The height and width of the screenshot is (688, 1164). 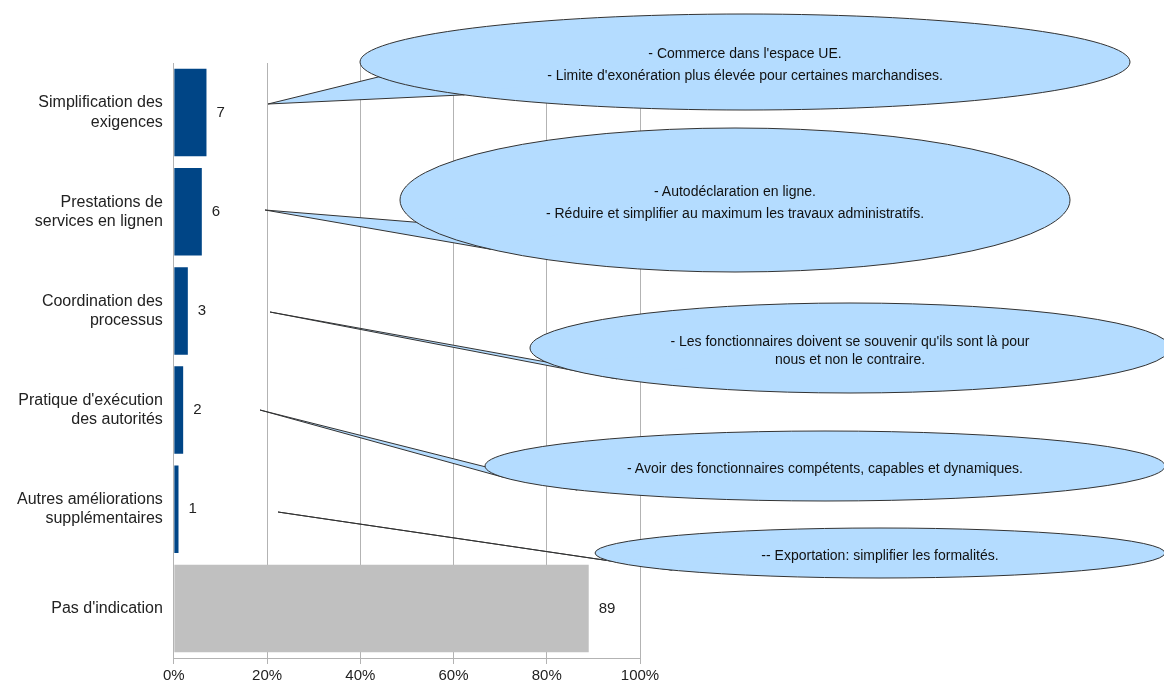 I want to click on text: - Les fonctionnaires doivent se souvenir qu'ils sont là pour nous et non le contraire., so click(x=850, y=350).